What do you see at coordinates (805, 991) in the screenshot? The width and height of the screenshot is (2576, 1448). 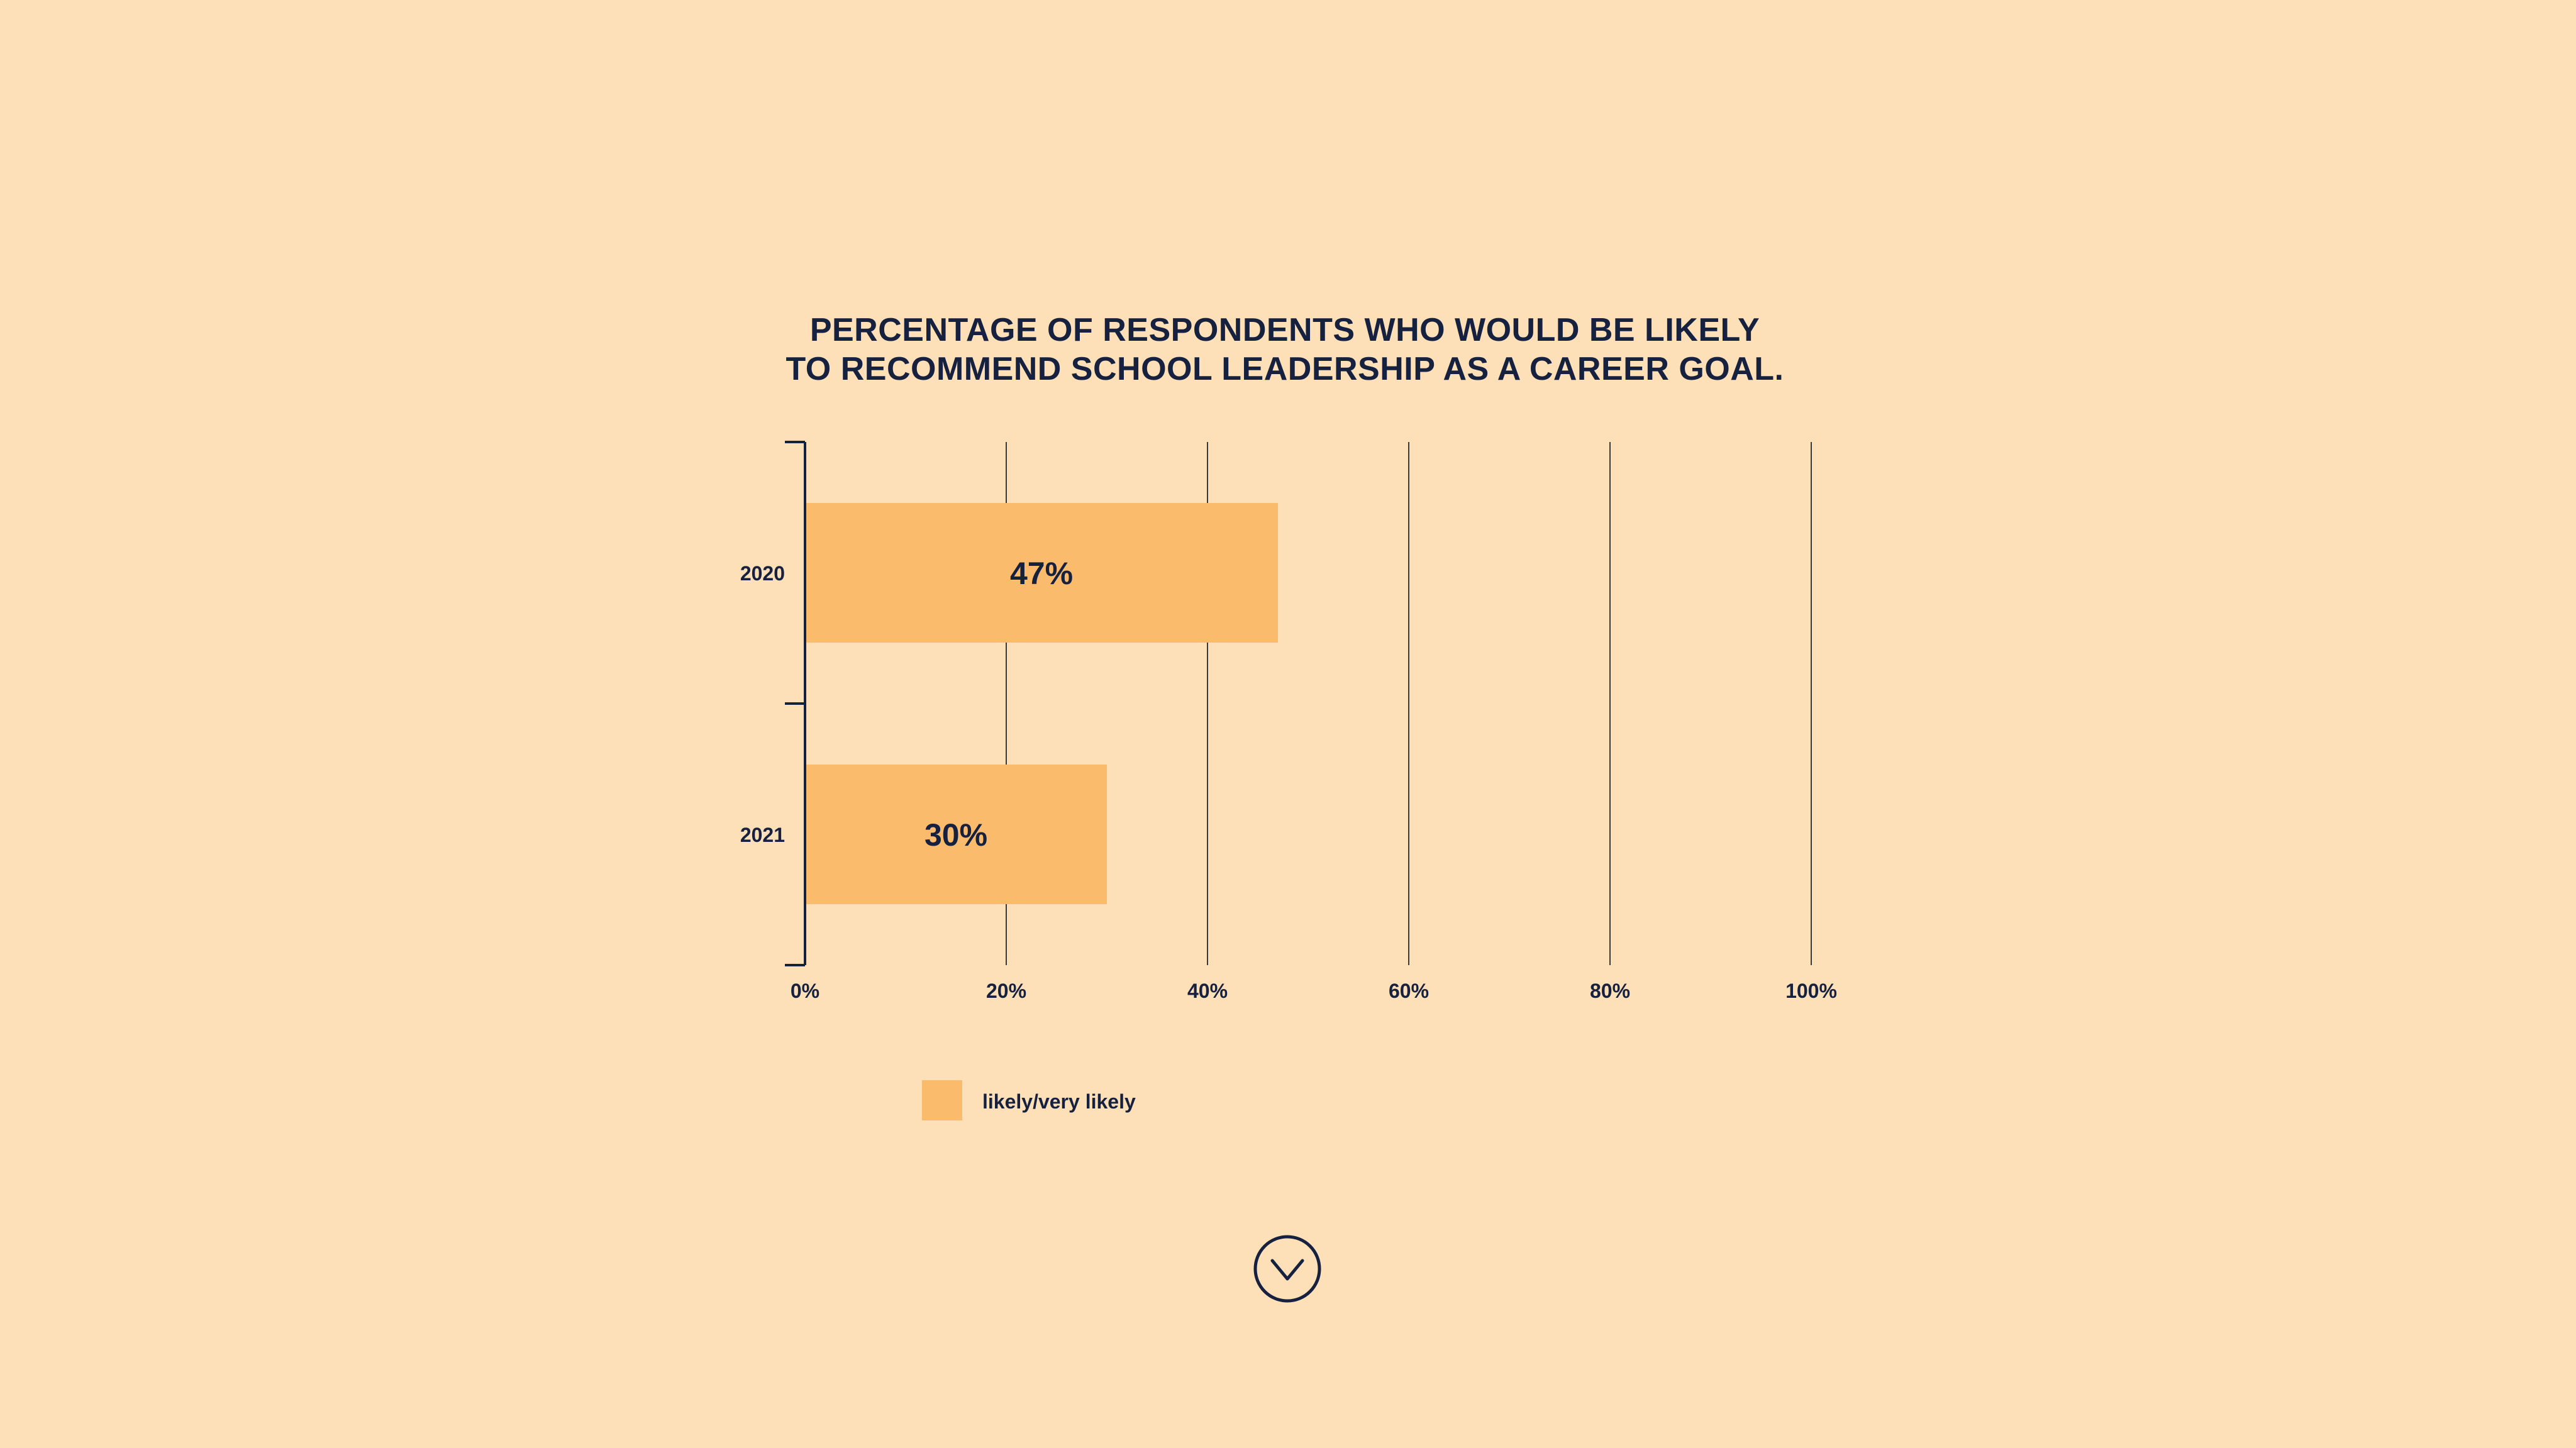 I see `x-tick-label: 0%` at bounding box center [805, 991].